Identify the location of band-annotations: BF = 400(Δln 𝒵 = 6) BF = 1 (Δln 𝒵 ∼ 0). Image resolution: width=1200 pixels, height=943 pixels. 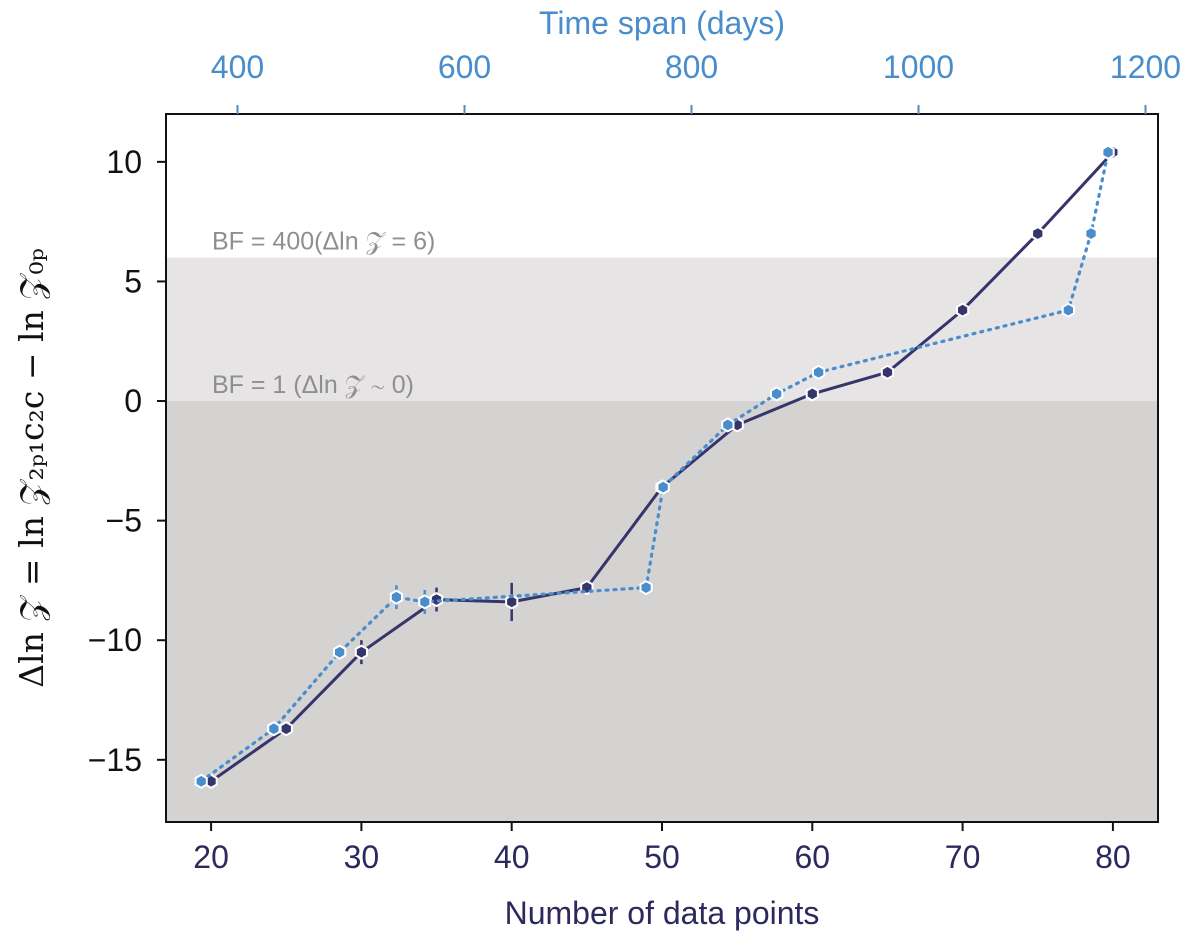
(323, 314).